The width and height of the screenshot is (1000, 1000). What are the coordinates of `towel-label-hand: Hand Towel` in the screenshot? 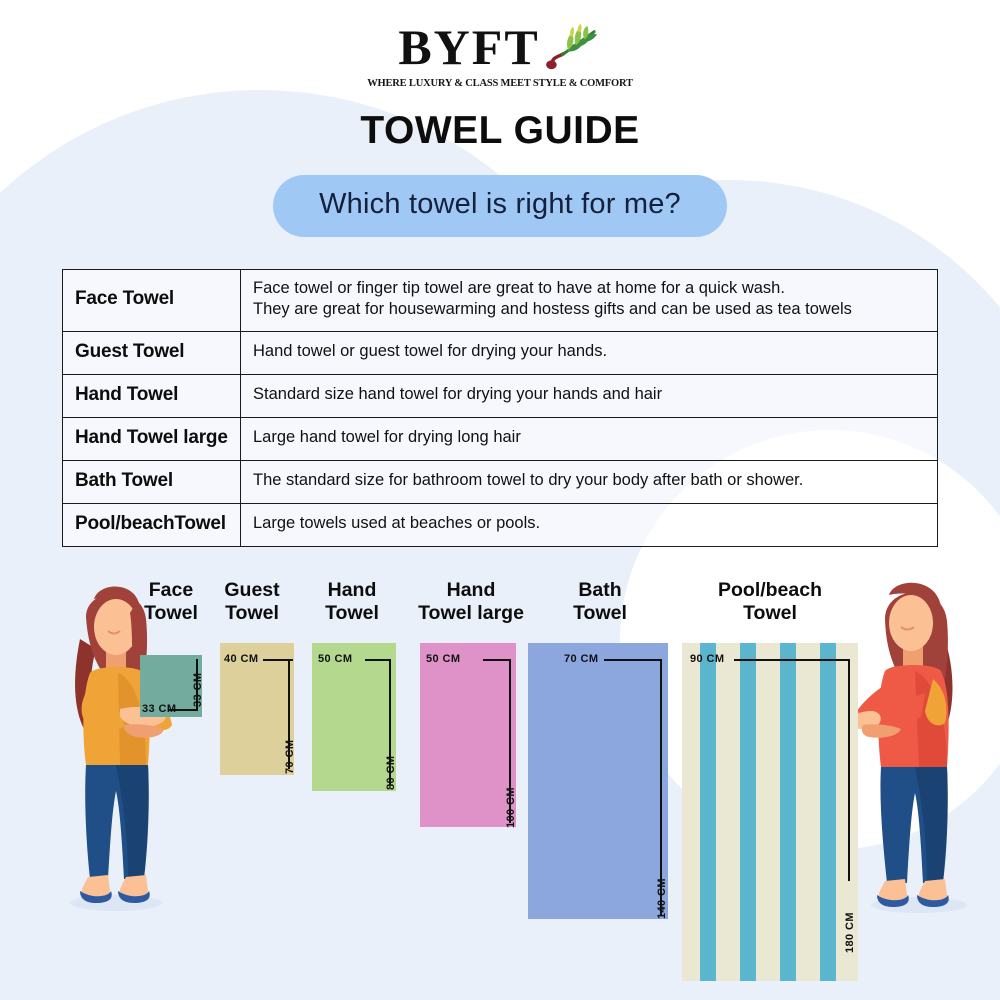 It's located at (352, 601).